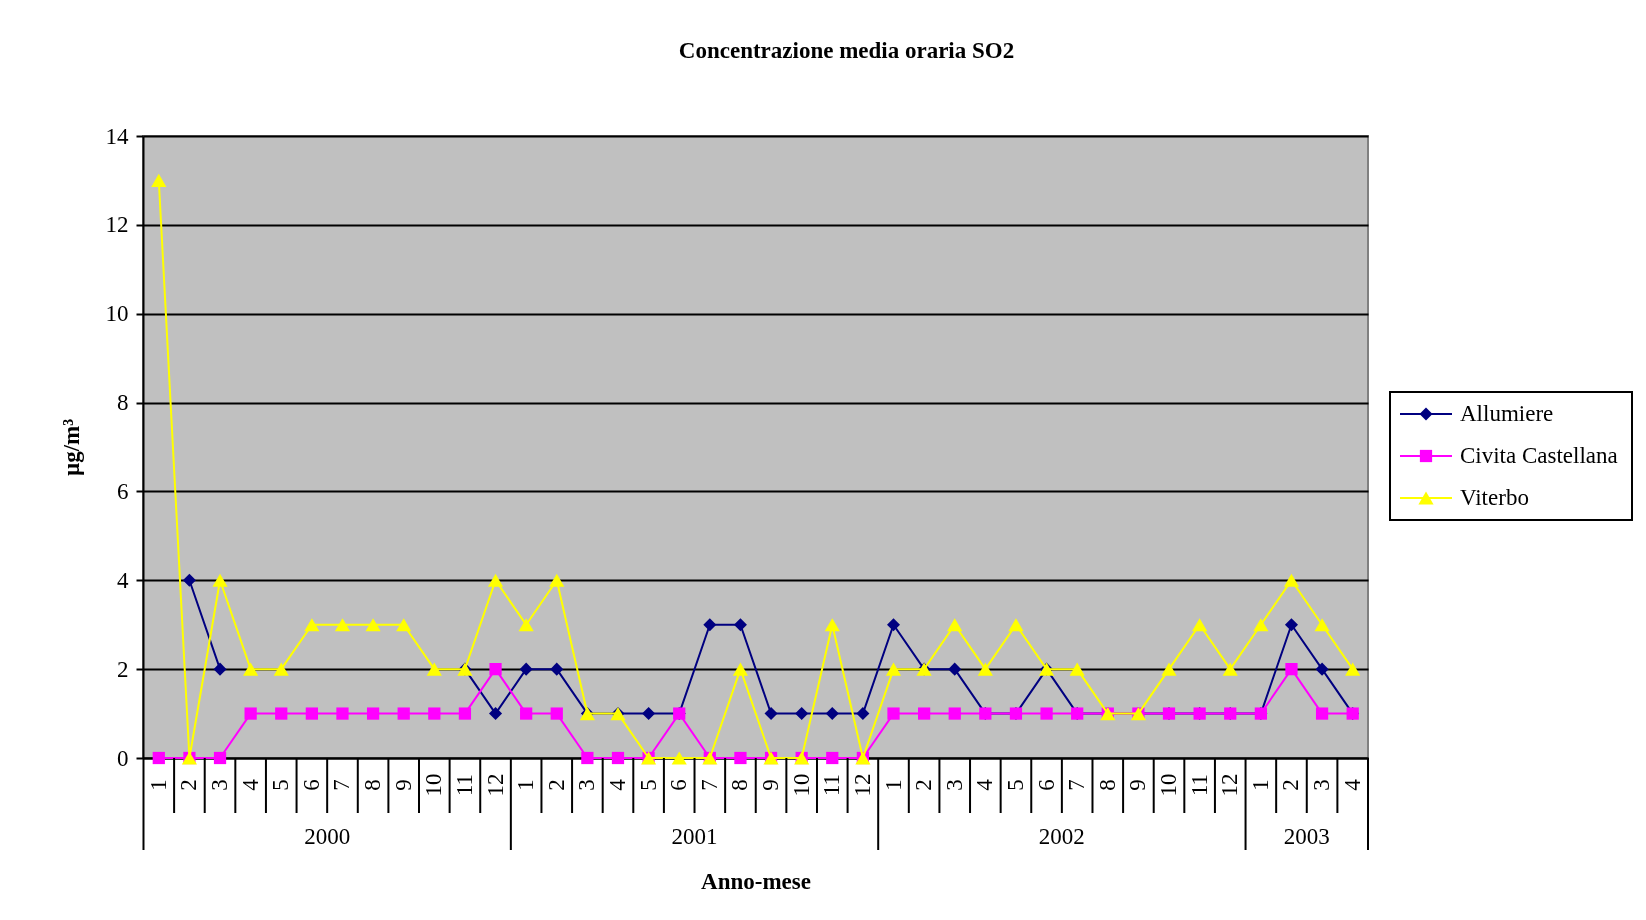 Image resolution: width=1646 pixels, height=920 pixels. What do you see at coordinates (1306, 836) in the screenshot?
I see `text: 2003` at bounding box center [1306, 836].